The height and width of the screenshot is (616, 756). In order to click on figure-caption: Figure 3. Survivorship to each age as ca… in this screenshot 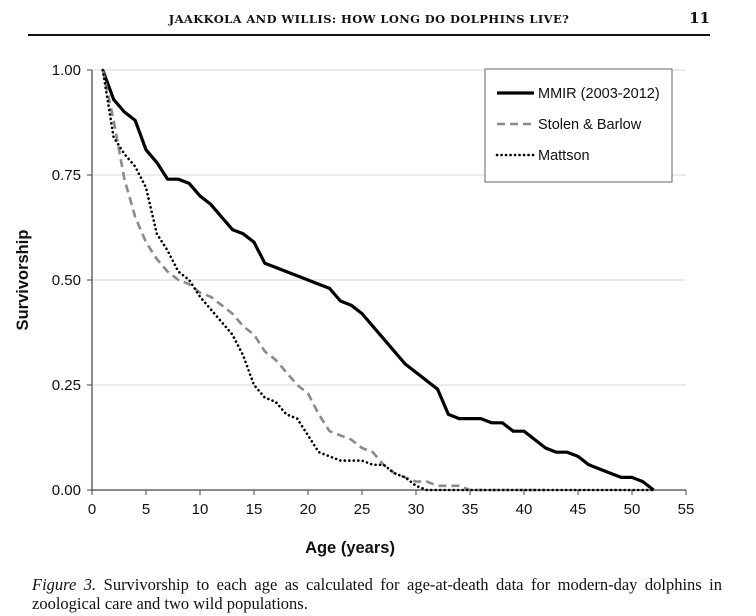, I will do `click(377, 594)`.